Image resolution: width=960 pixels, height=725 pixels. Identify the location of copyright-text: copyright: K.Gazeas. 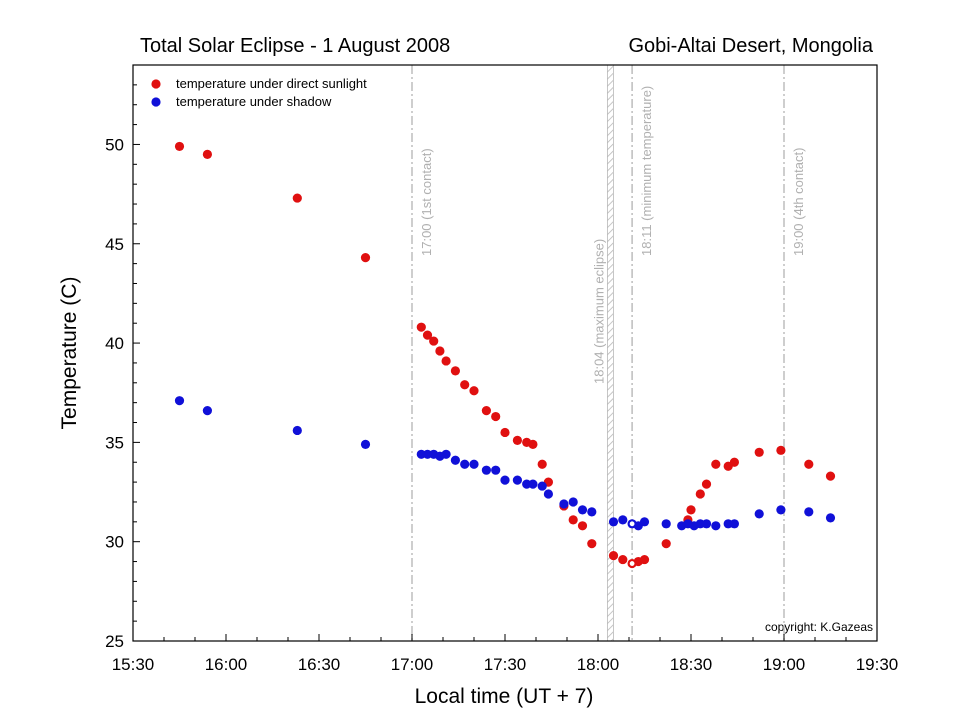
(819, 627).